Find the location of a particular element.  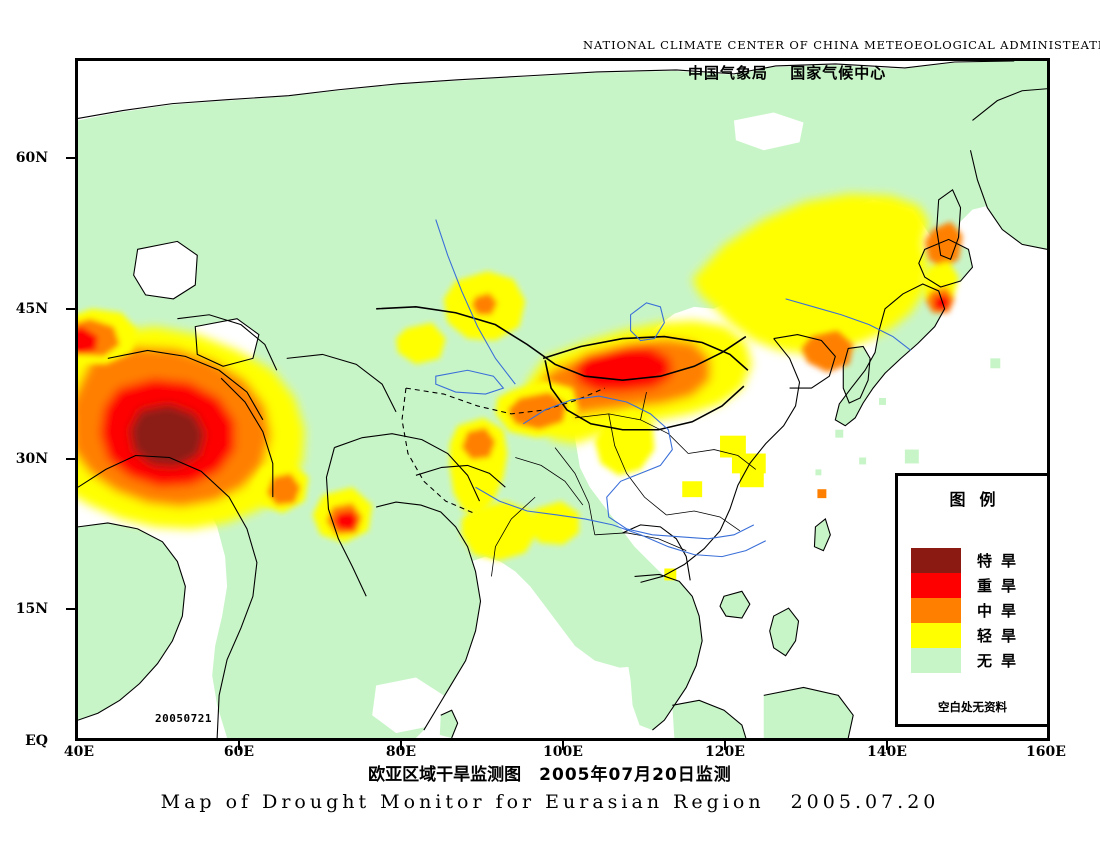

drought-region-west-siberia is located at coordinates (461, 318).